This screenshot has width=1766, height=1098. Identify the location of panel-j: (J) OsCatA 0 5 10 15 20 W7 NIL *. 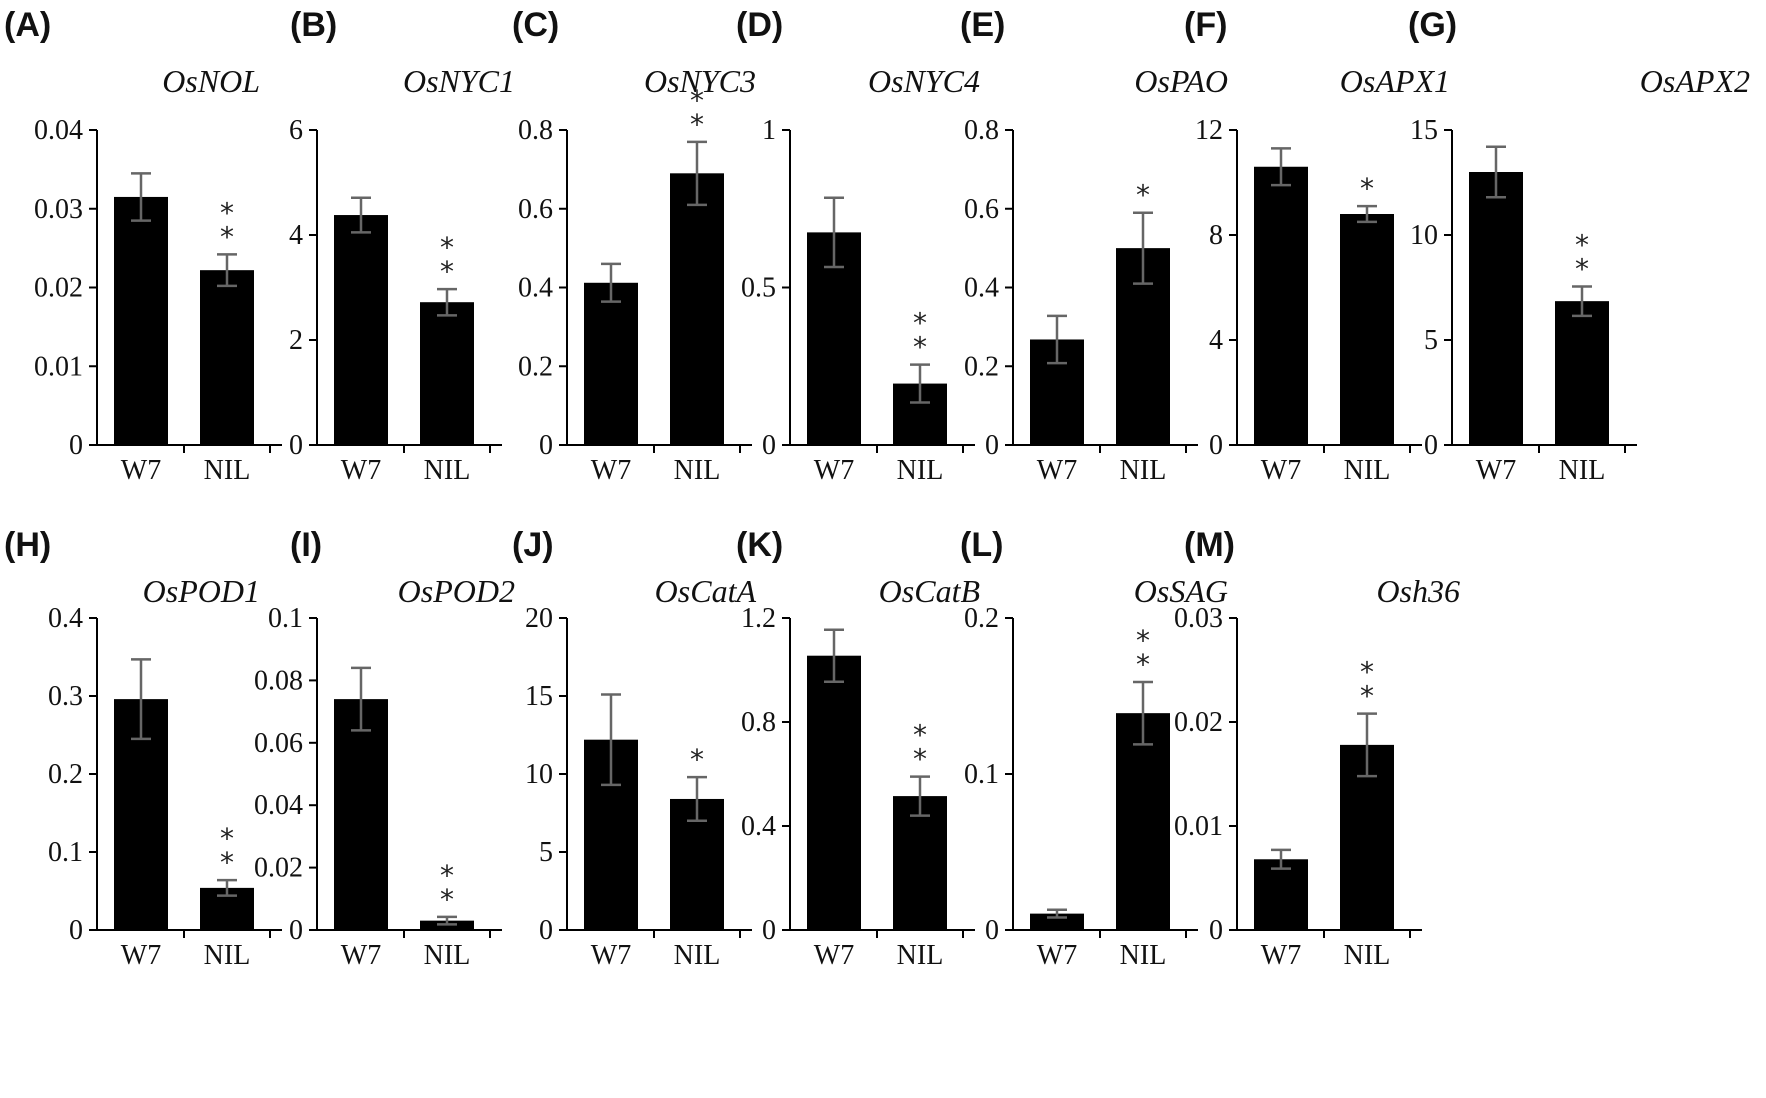
(634, 748).